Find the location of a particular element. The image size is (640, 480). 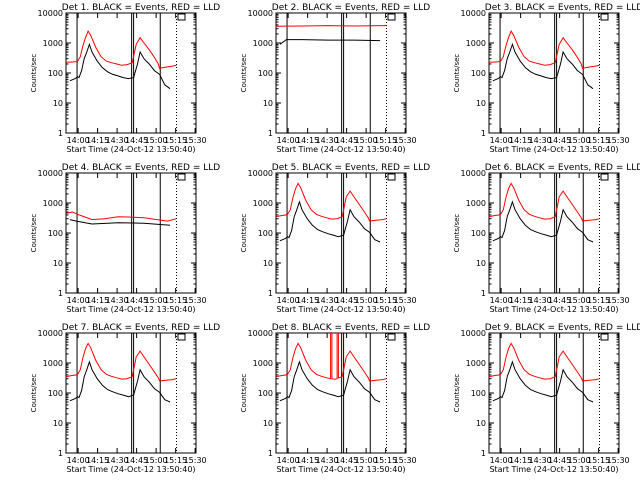

panel-title-detector: Det 5 is located at coordinates (284, 168).